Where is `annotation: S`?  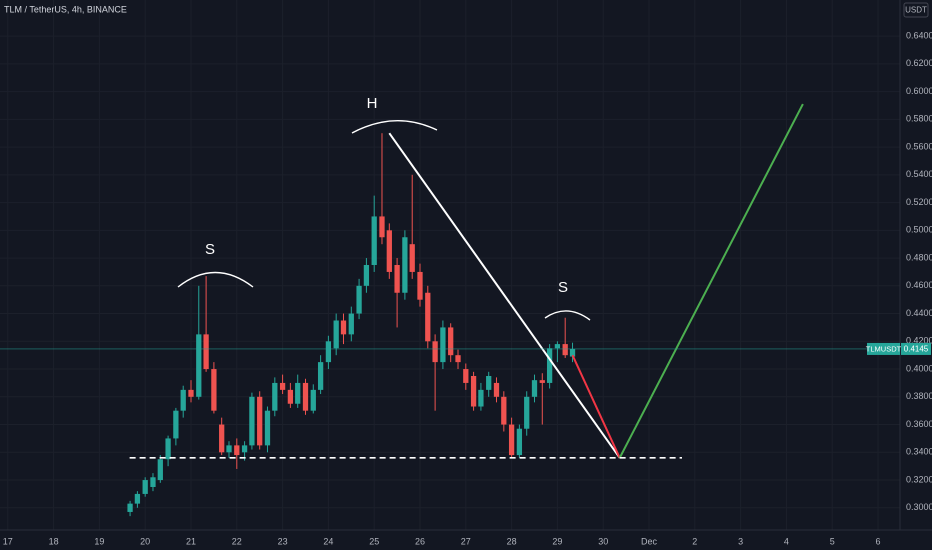 annotation: S is located at coordinates (563, 287).